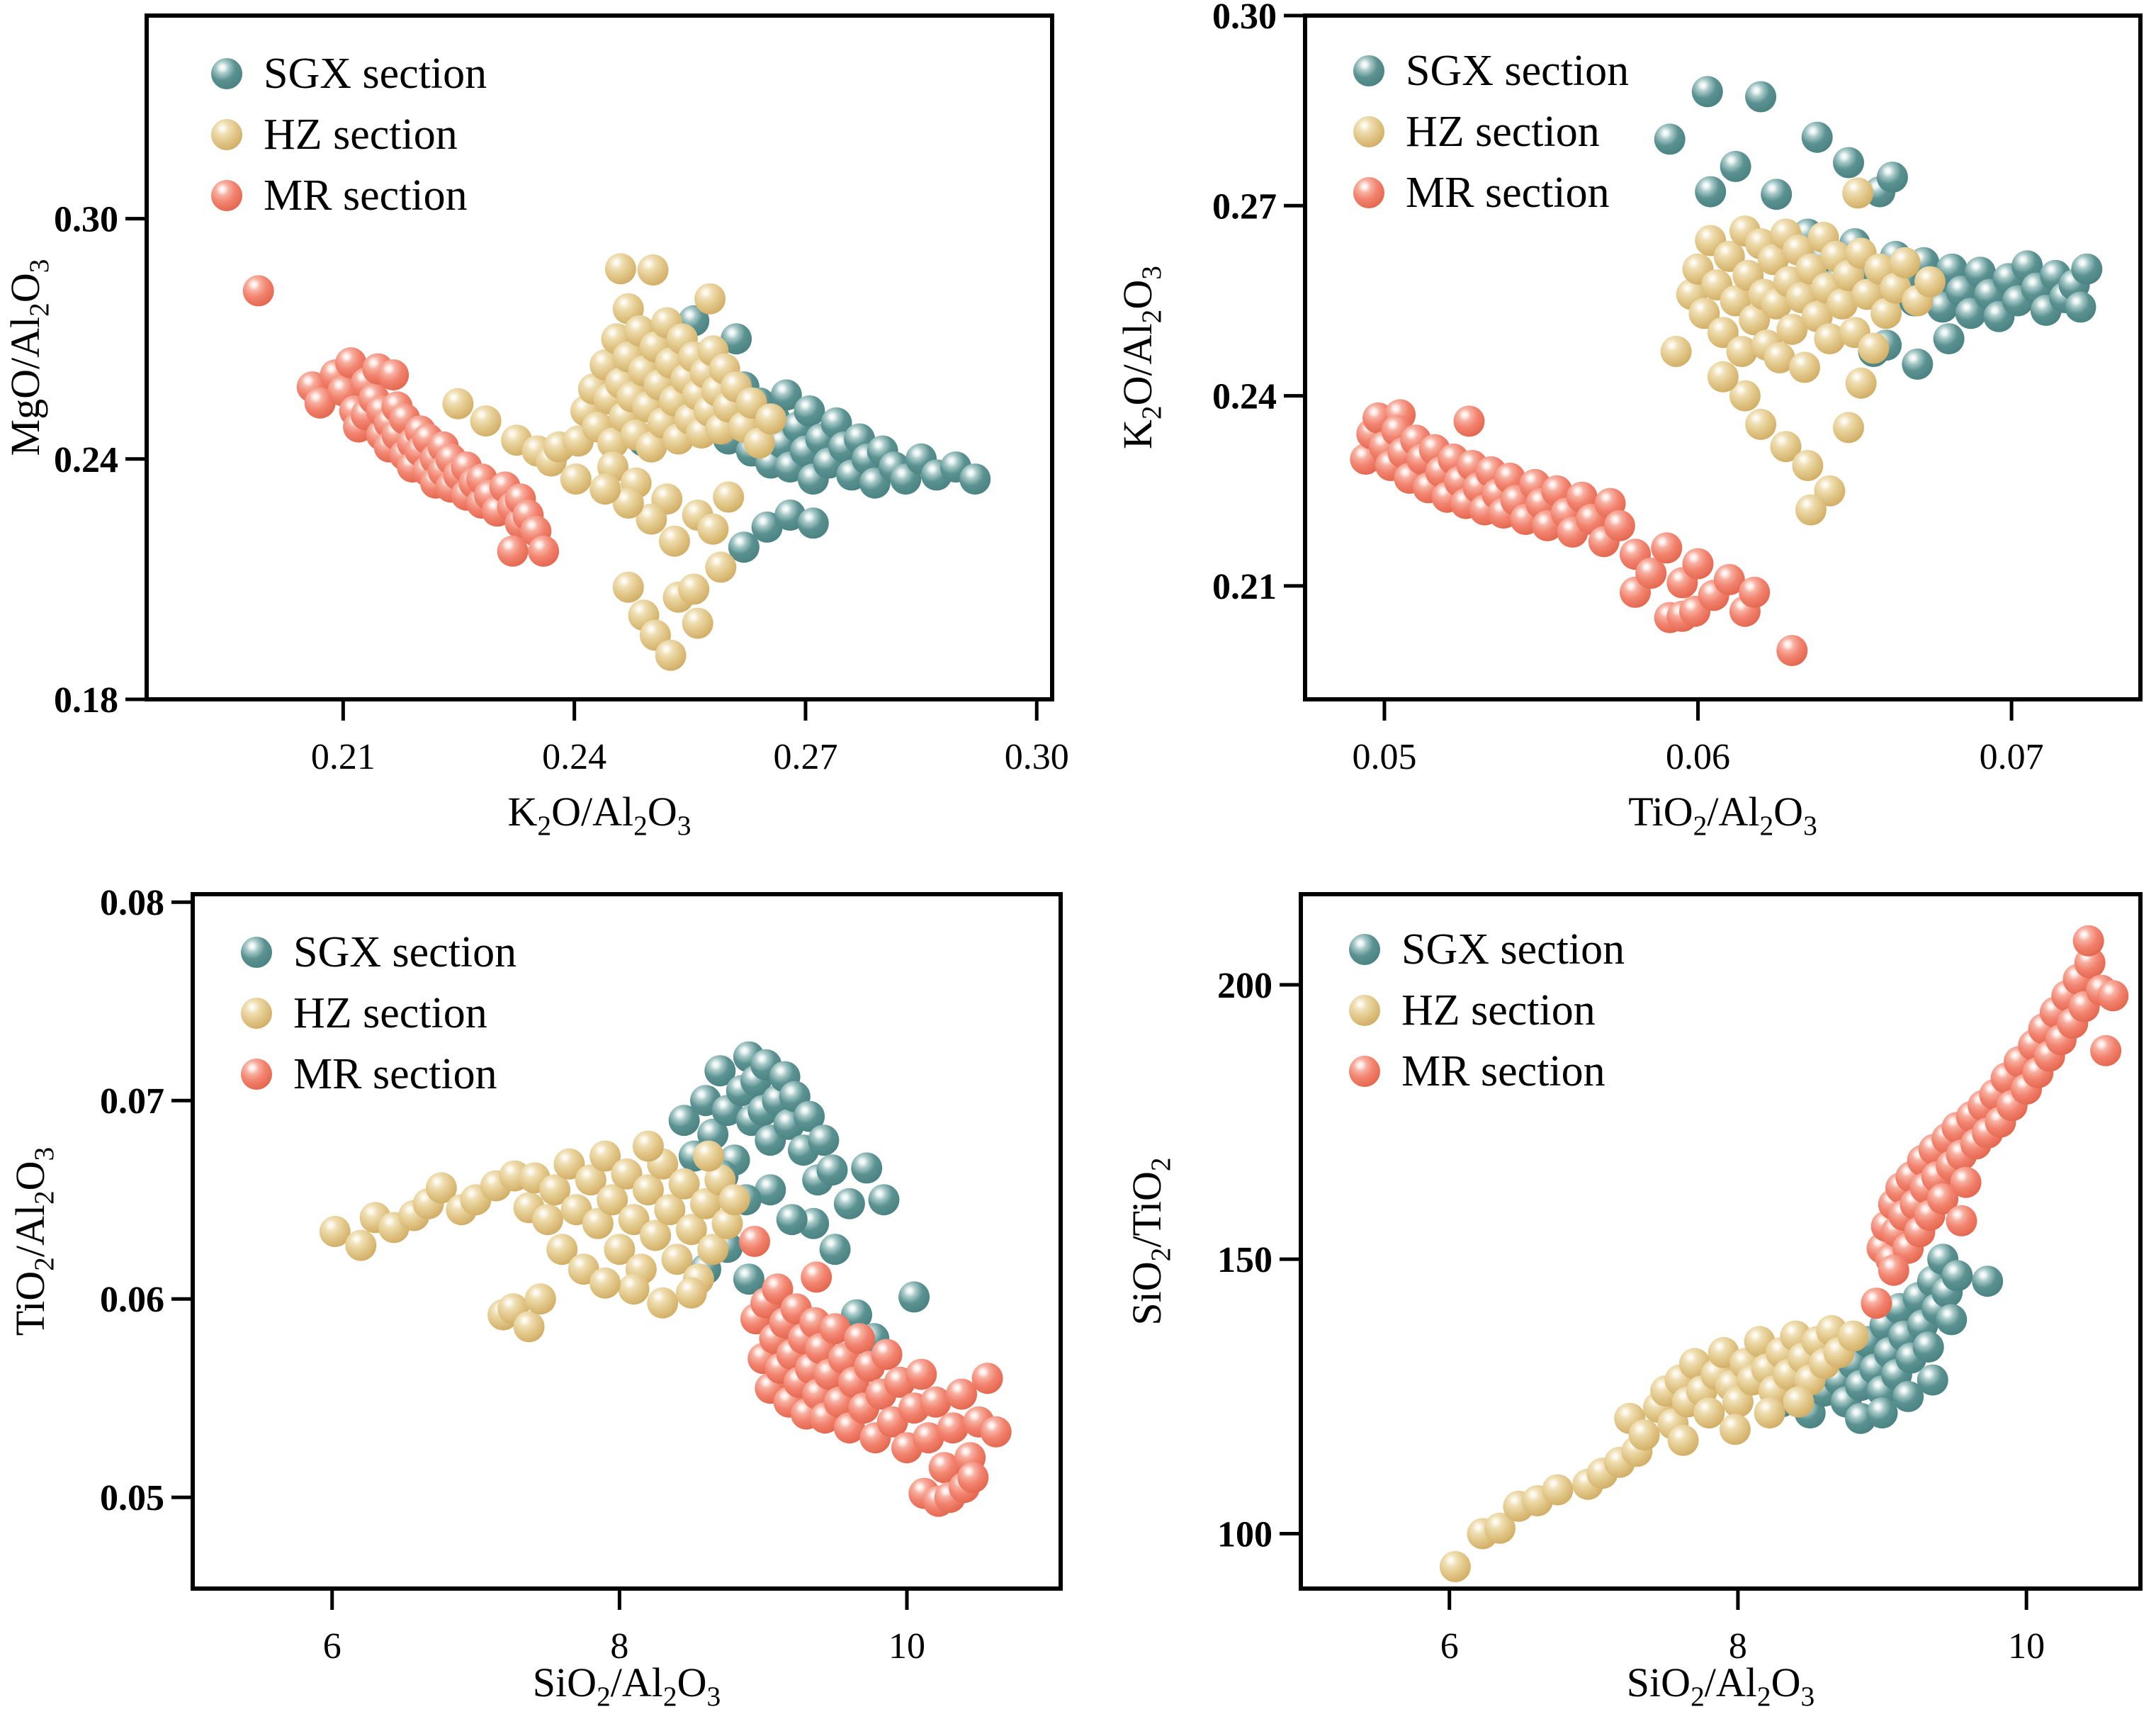 This screenshot has width=2156, height=1714. I want to click on x-tick-label: 8, so click(1738, 1647).